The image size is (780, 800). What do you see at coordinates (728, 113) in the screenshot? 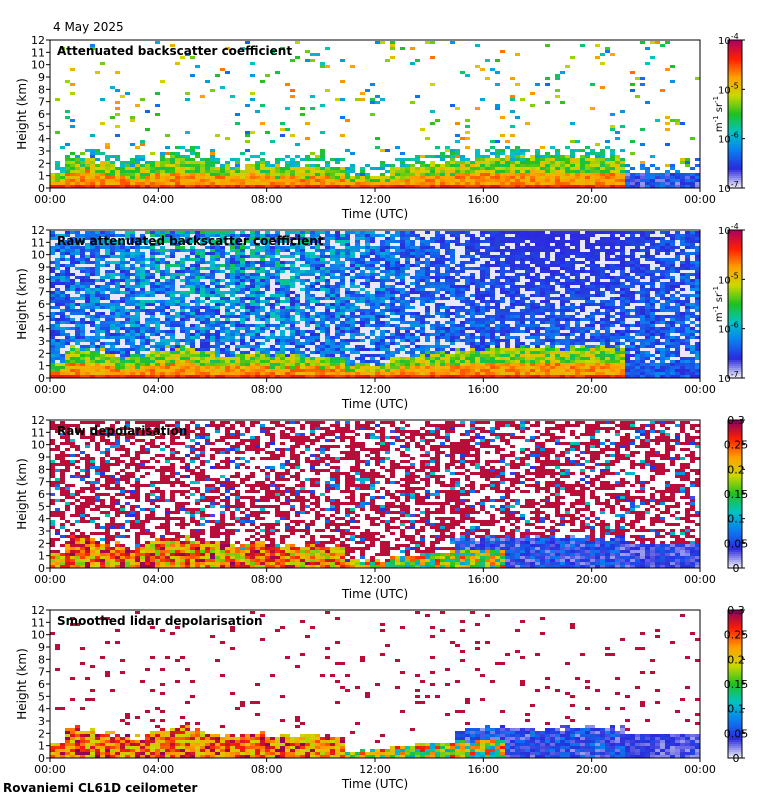
I see `colorbar: 10-410-510-610-7m-1 sr-1` at bounding box center [728, 113].